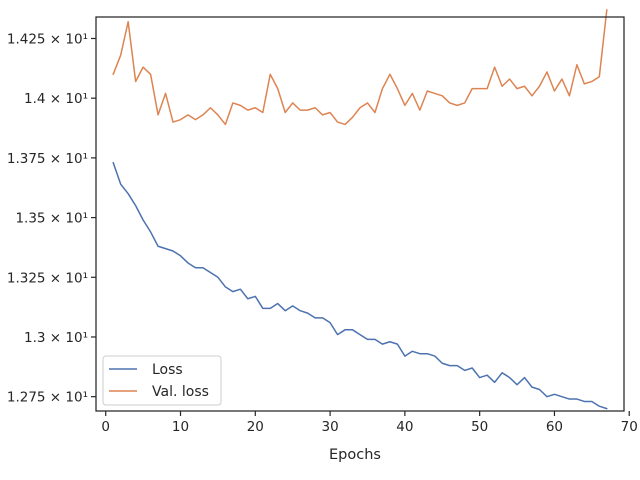 This screenshot has height=480, width=640. I want to click on x-tick-label-30: 30, so click(329, 427).